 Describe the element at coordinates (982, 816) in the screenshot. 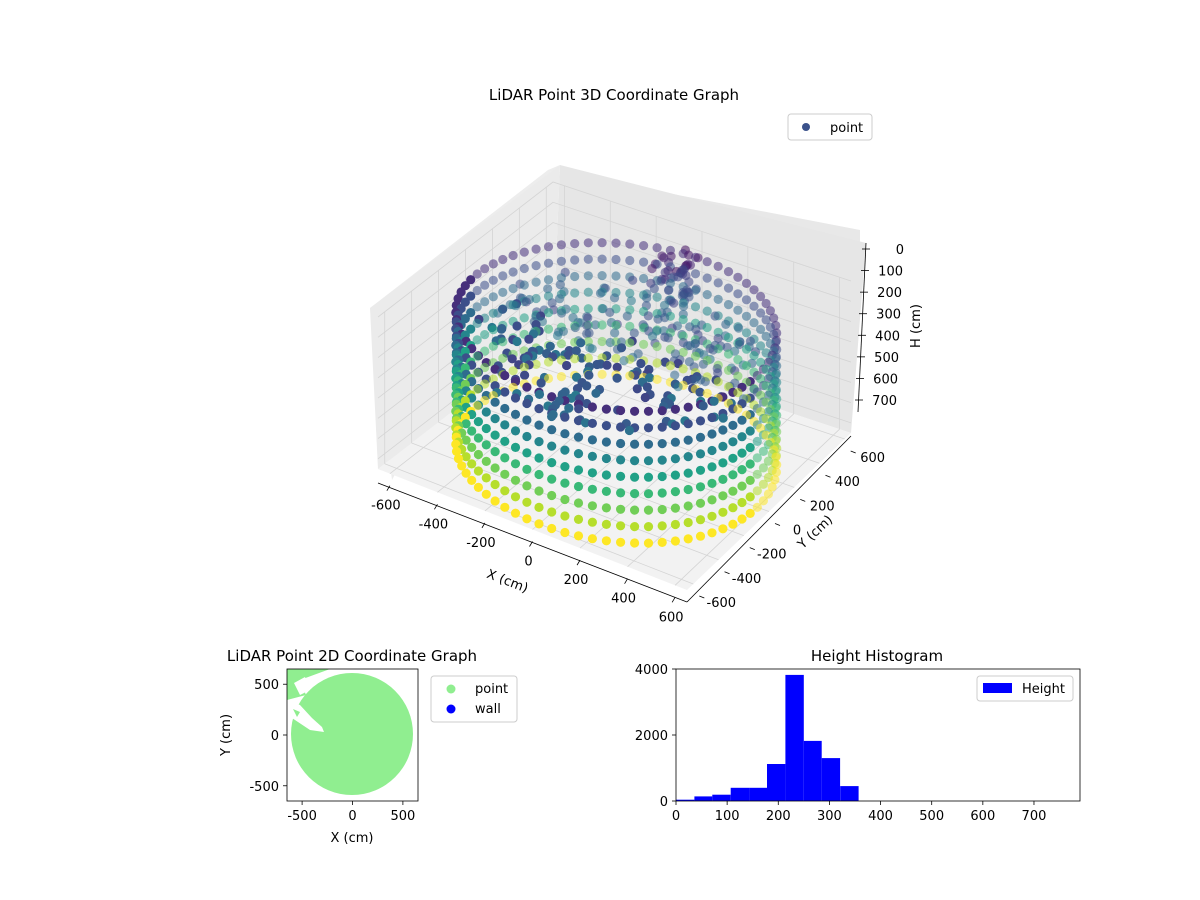

I see `hist-x-tick-label-6: 600` at that location.